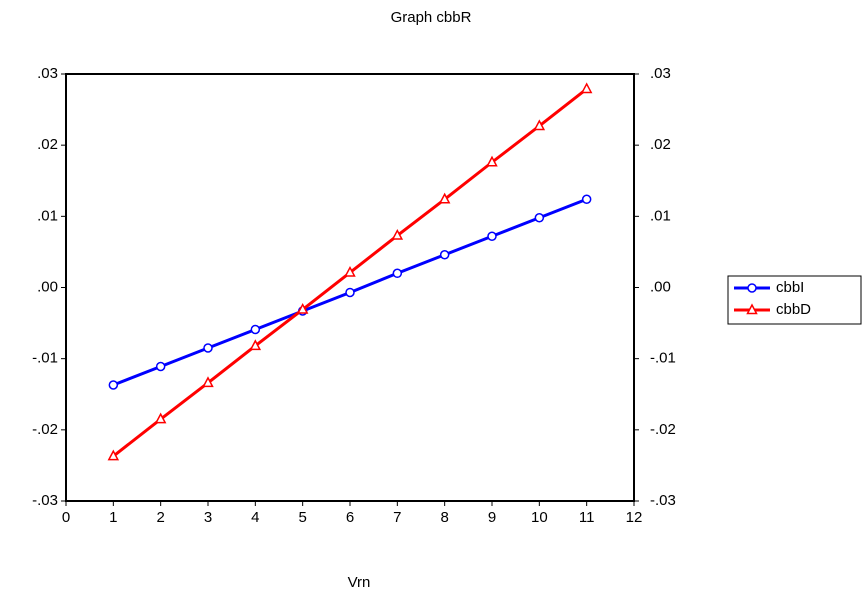  Describe the element at coordinates (160, 517) in the screenshot. I see `x-tick-label: 2` at that location.